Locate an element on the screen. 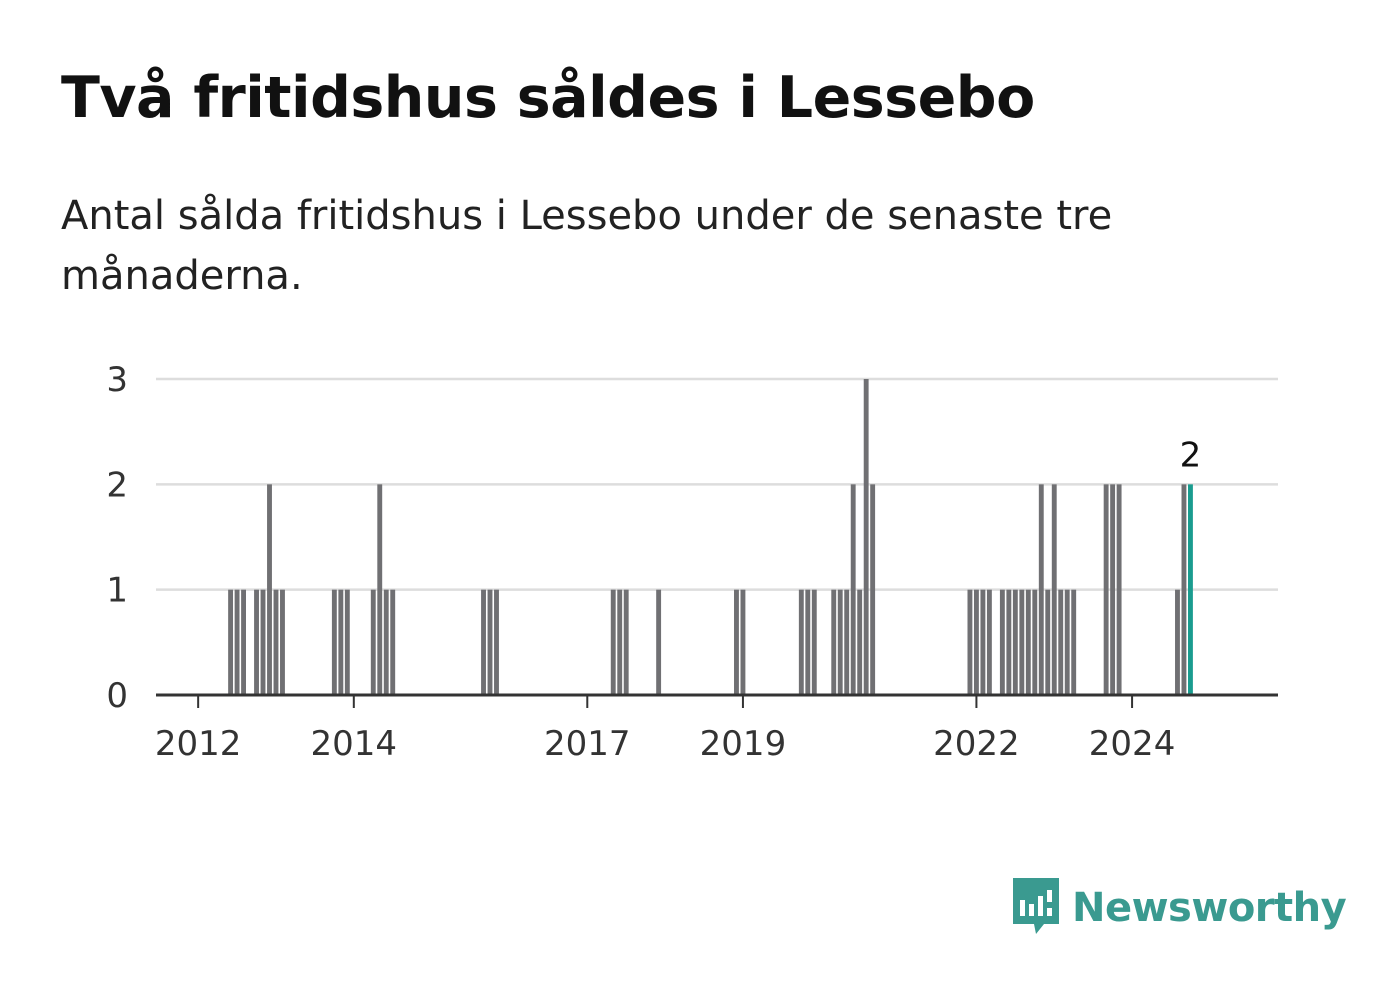  newsworthy-brand: Newsworthy is located at coordinates (1178, 908).